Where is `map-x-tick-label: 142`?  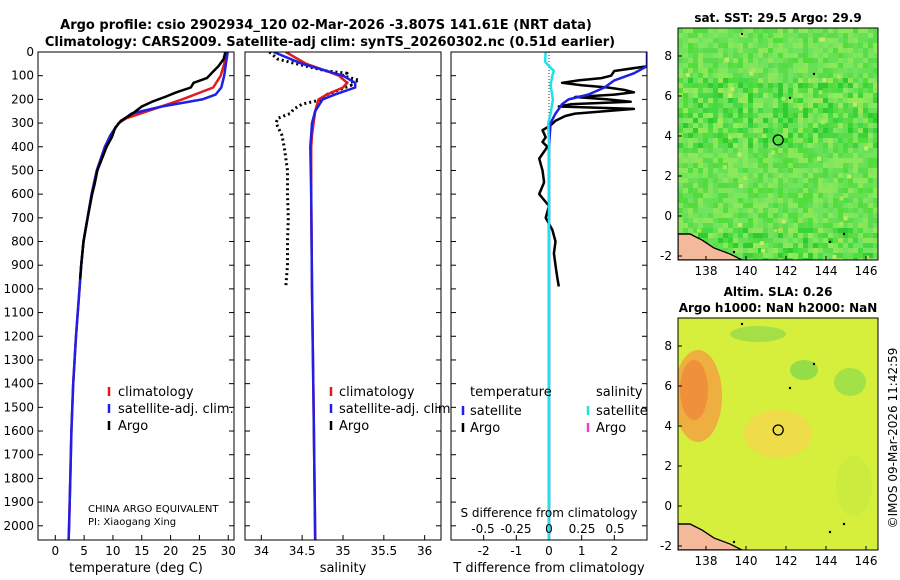
map-x-tick-label: 142 is located at coordinates (786, 271).